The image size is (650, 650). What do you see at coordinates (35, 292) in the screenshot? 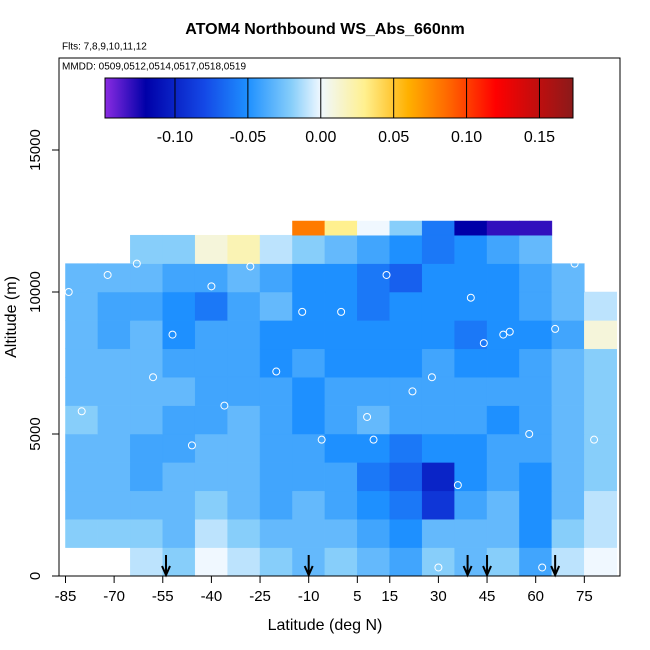
I see `y-tick-label: 10000` at bounding box center [35, 292].